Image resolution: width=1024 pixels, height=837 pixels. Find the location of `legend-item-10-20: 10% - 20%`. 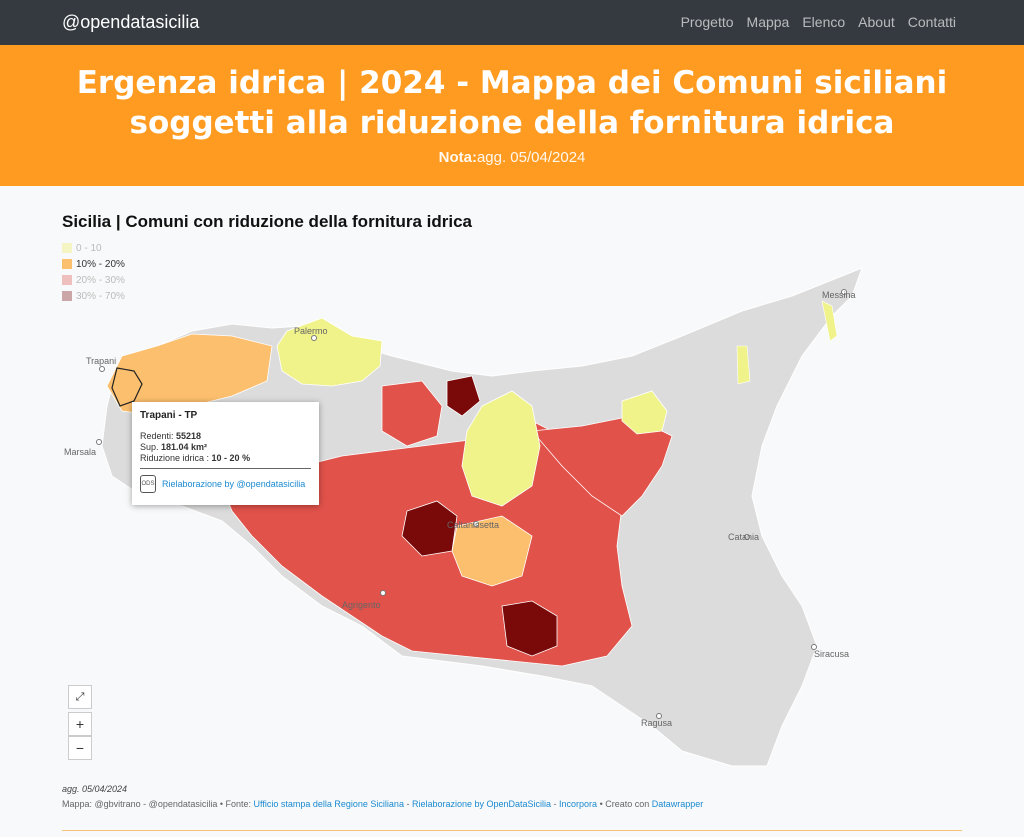

legend-item-10-20: 10% - 20% is located at coordinates (93, 264).